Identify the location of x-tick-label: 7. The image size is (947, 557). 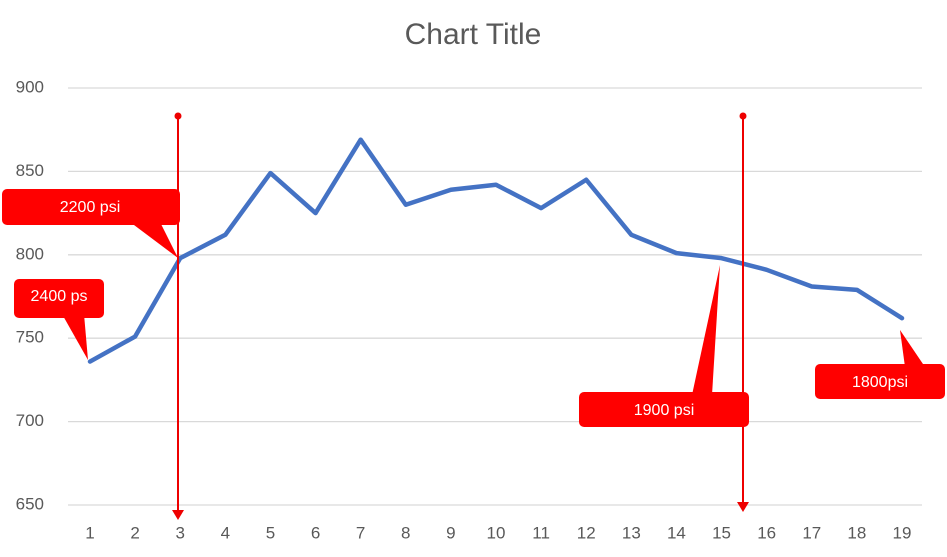
(360, 532).